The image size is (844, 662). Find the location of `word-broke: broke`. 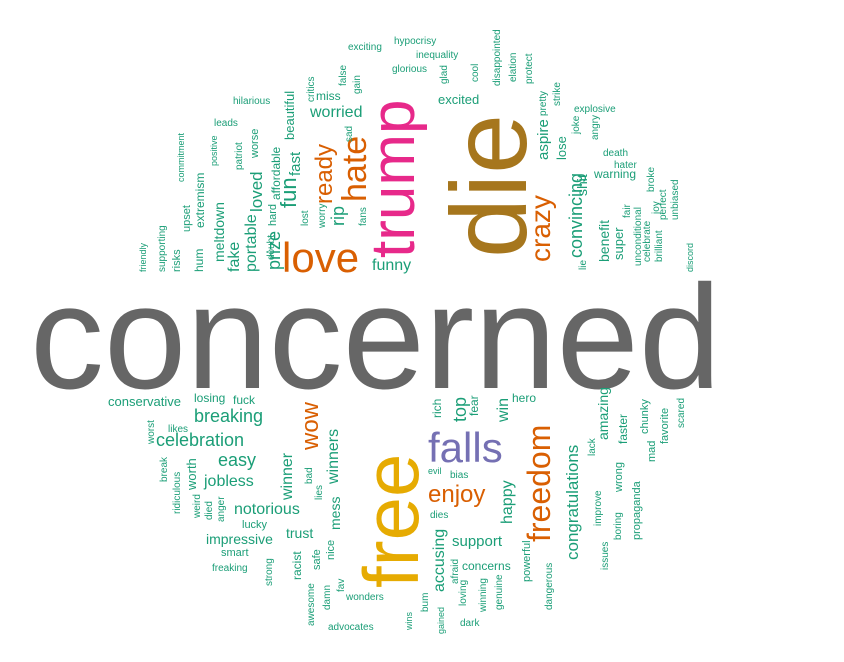

word-broke: broke is located at coordinates (651, 179).